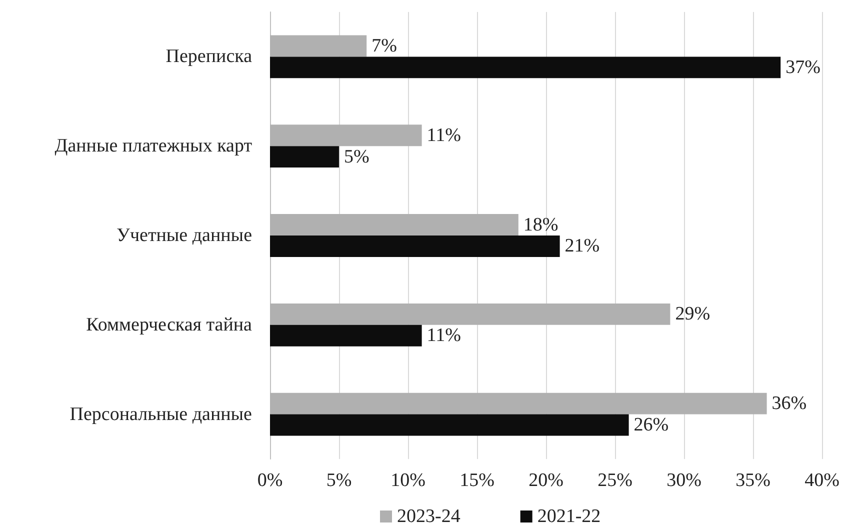 Image resolution: width=845 pixels, height=531 pixels. I want to click on x-tick-label: 5%, so click(339, 480).